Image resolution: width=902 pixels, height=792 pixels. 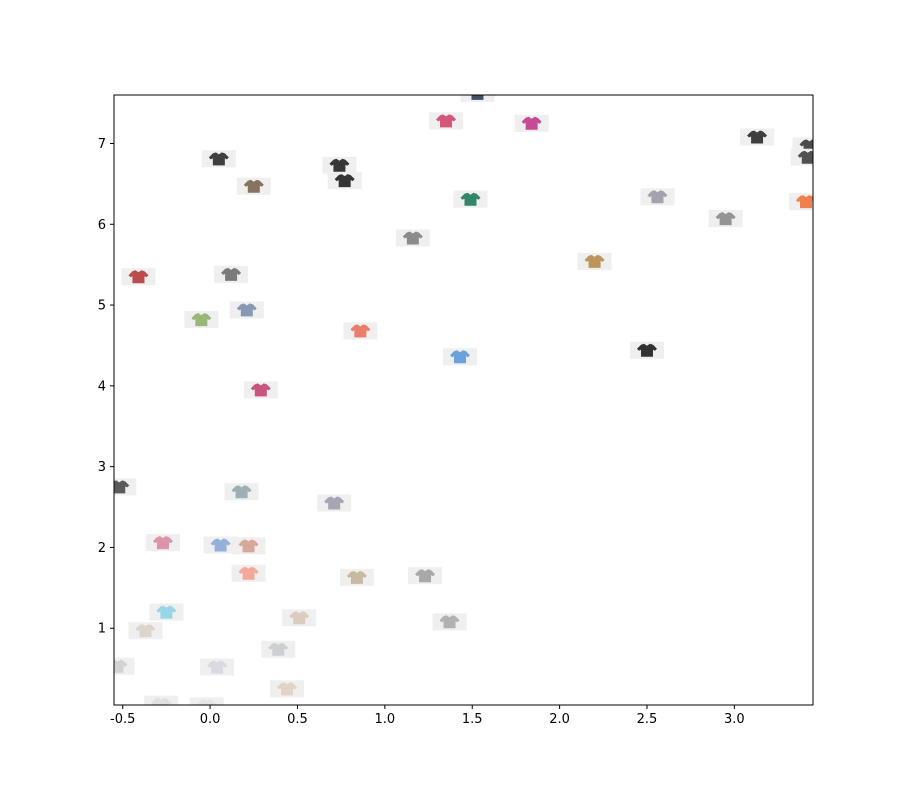 What do you see at coordinates (531, 123) in the screenshot?
I see `floral-jacket-icon` at bounding box center [531, 123].